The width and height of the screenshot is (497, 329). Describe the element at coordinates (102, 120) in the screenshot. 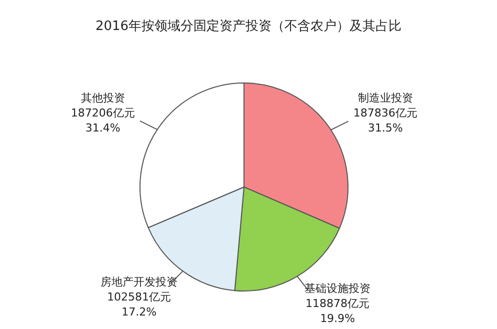

I see `data-label: 187206亿元 31.4%` at that location.